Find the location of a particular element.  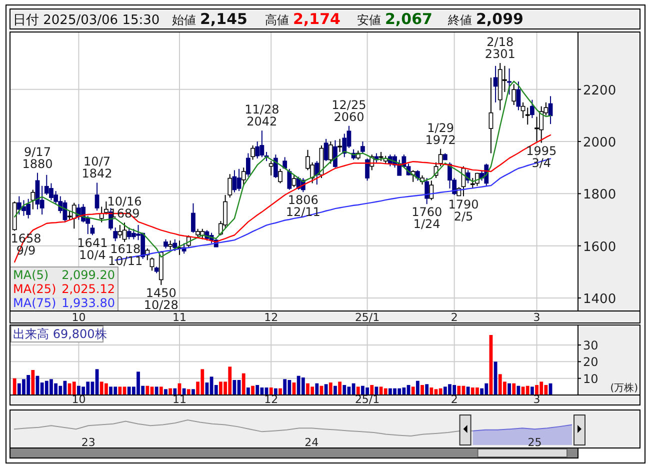

x-tick-label: 25 is located at coordinates (535, 442).